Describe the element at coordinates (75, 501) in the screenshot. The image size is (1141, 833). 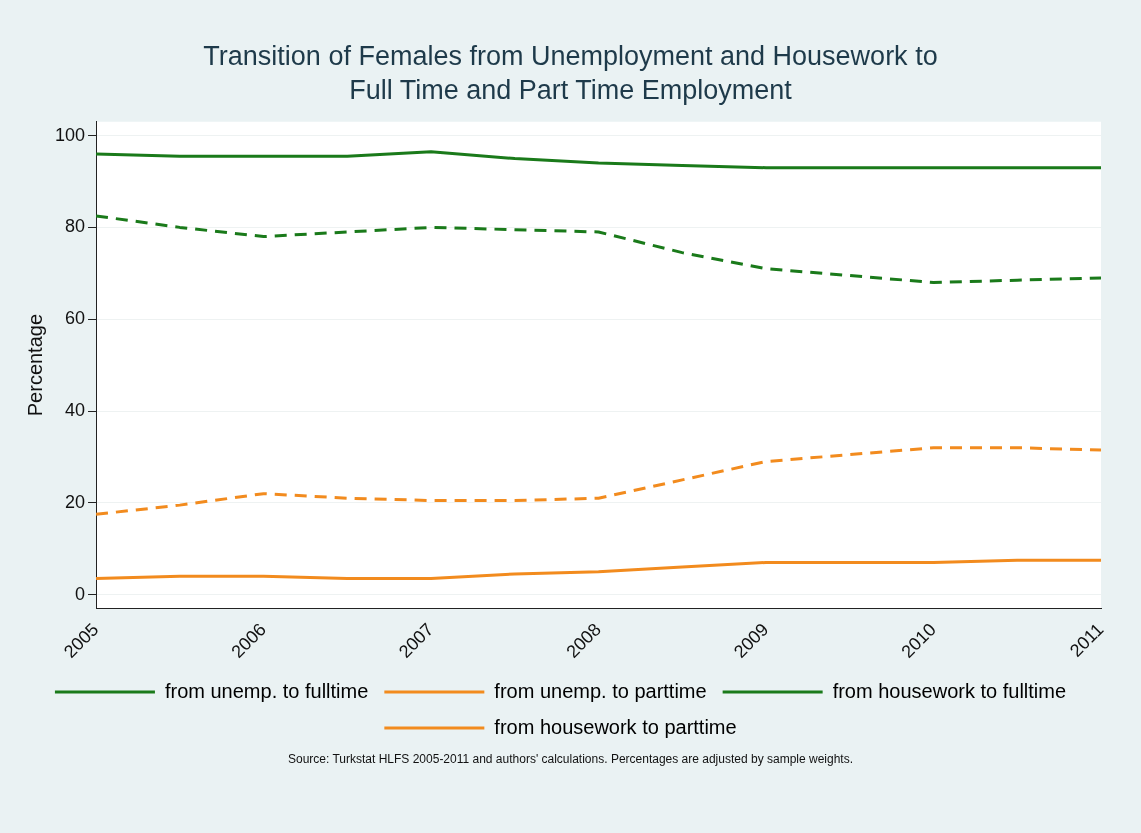
I see `y-tick-label: 20` at that location.